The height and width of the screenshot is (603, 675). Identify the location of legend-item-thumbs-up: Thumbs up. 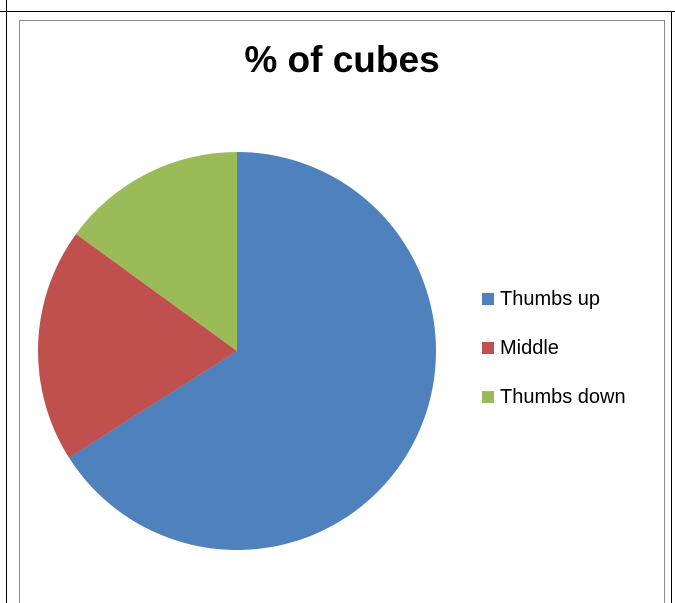
(554, 299).